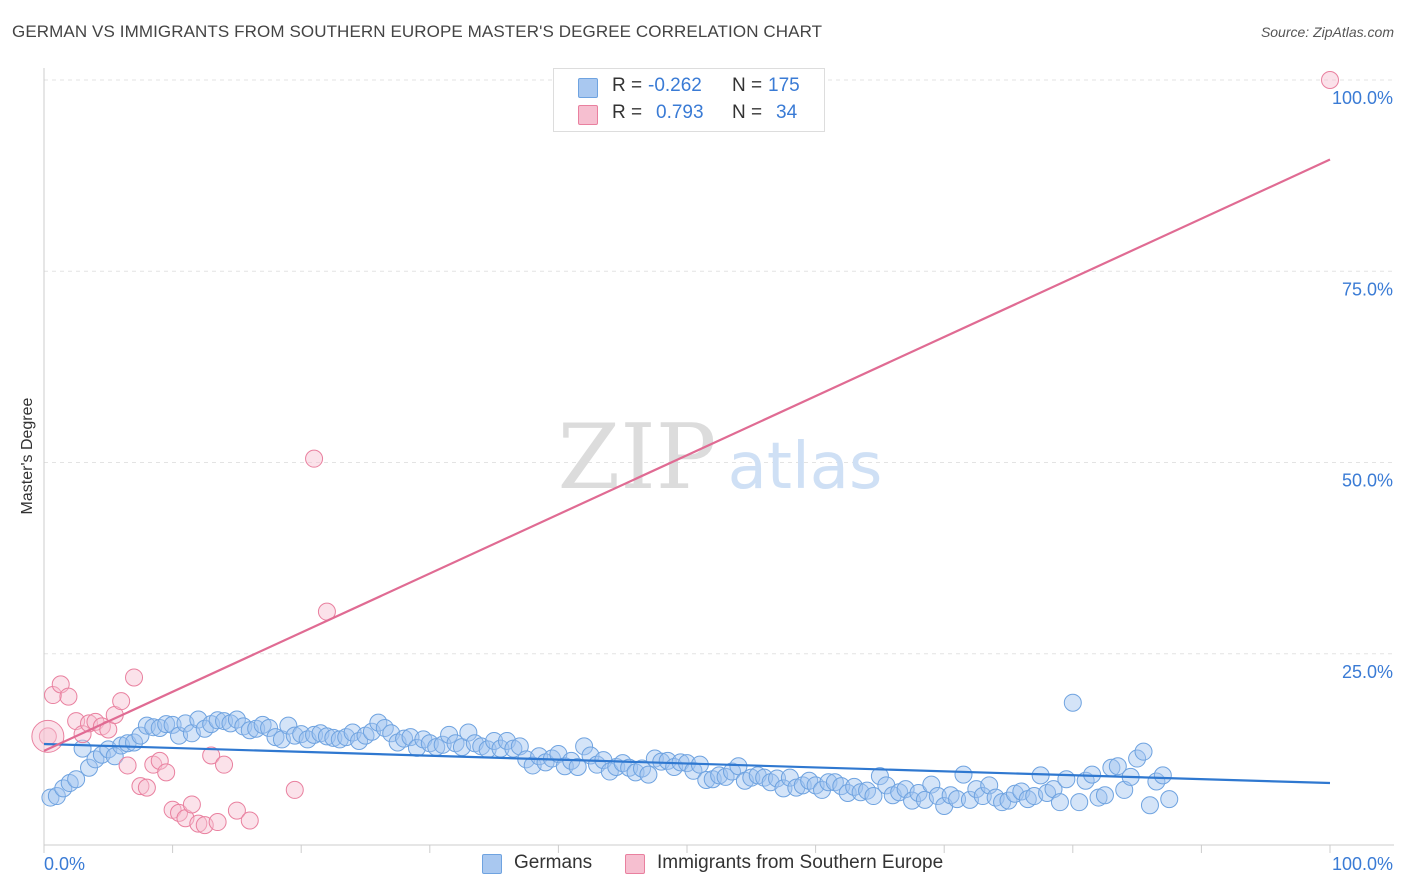 The height and width of the screenshot is (892, 1406). Describe the element at coordinates (553, 862) in the screenshot. I see `bottom-legend-label-germans: Germans` at that location.